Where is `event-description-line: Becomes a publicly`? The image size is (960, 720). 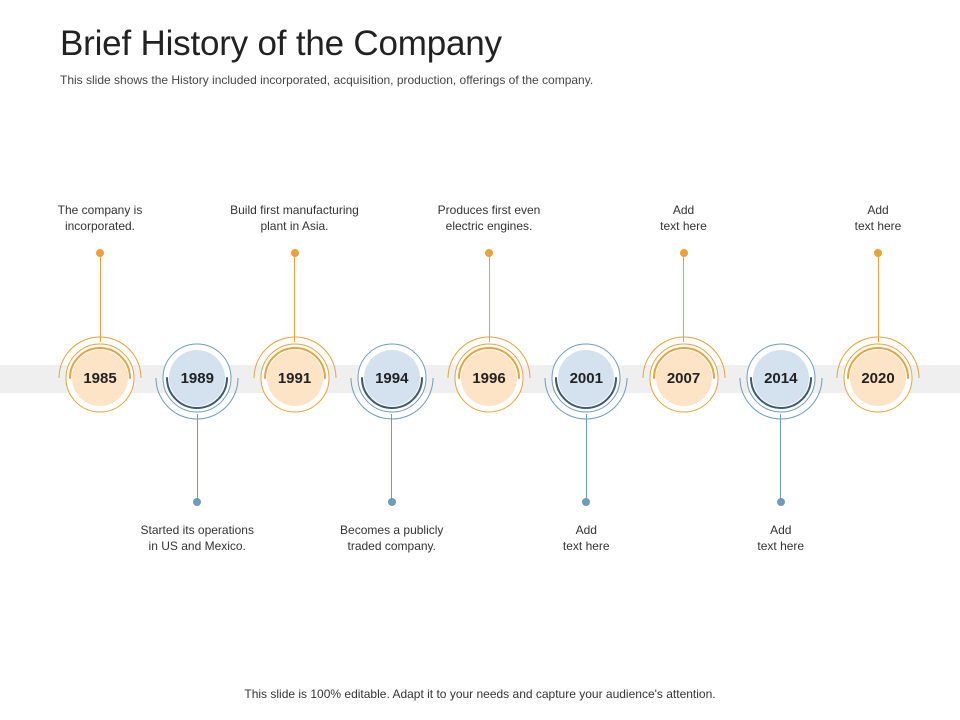
event-description-line: Becomes a publicly is located at coordinates (392, 530).